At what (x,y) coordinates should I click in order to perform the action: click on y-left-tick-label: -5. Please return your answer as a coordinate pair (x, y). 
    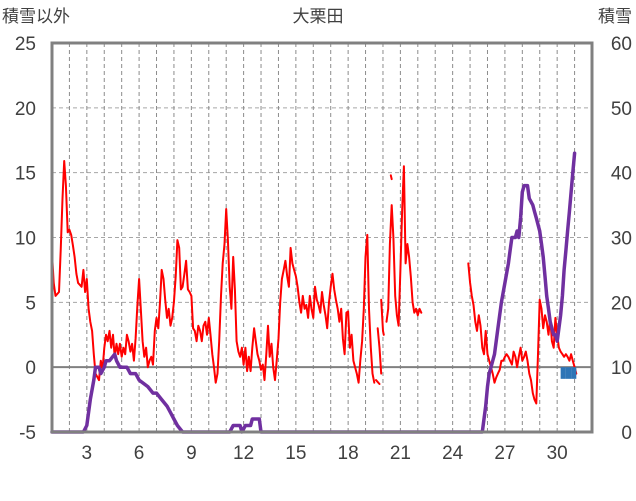
    Looking at the image, I should click on (27, 433).